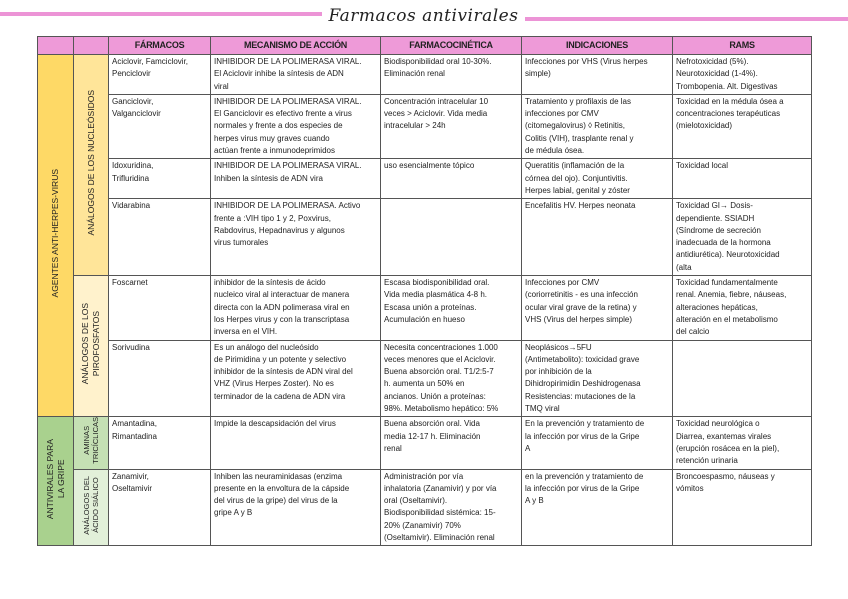 The image size is (848, 599). What do you see at coordinates (295, 443) in the screenshot?
I see `cell-mecanismo: Impide la descapsidación del virus` at bounding box center [295, 443].